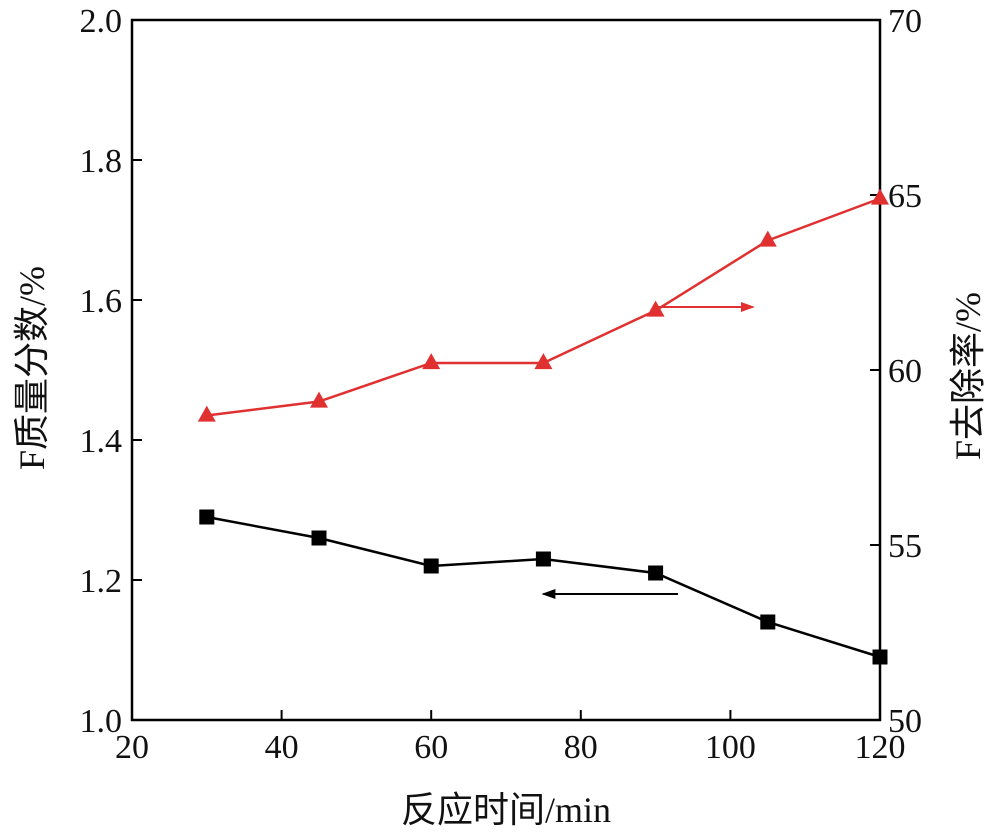  Describe the element at coordinates (282, 747) in the screenshot. I see `x-tick-label: 40` at that location.